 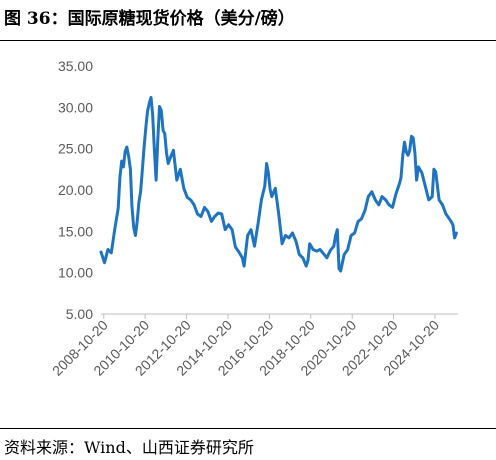 I want to click on y-tick-label: 25.00, so click(x=75, y=149).